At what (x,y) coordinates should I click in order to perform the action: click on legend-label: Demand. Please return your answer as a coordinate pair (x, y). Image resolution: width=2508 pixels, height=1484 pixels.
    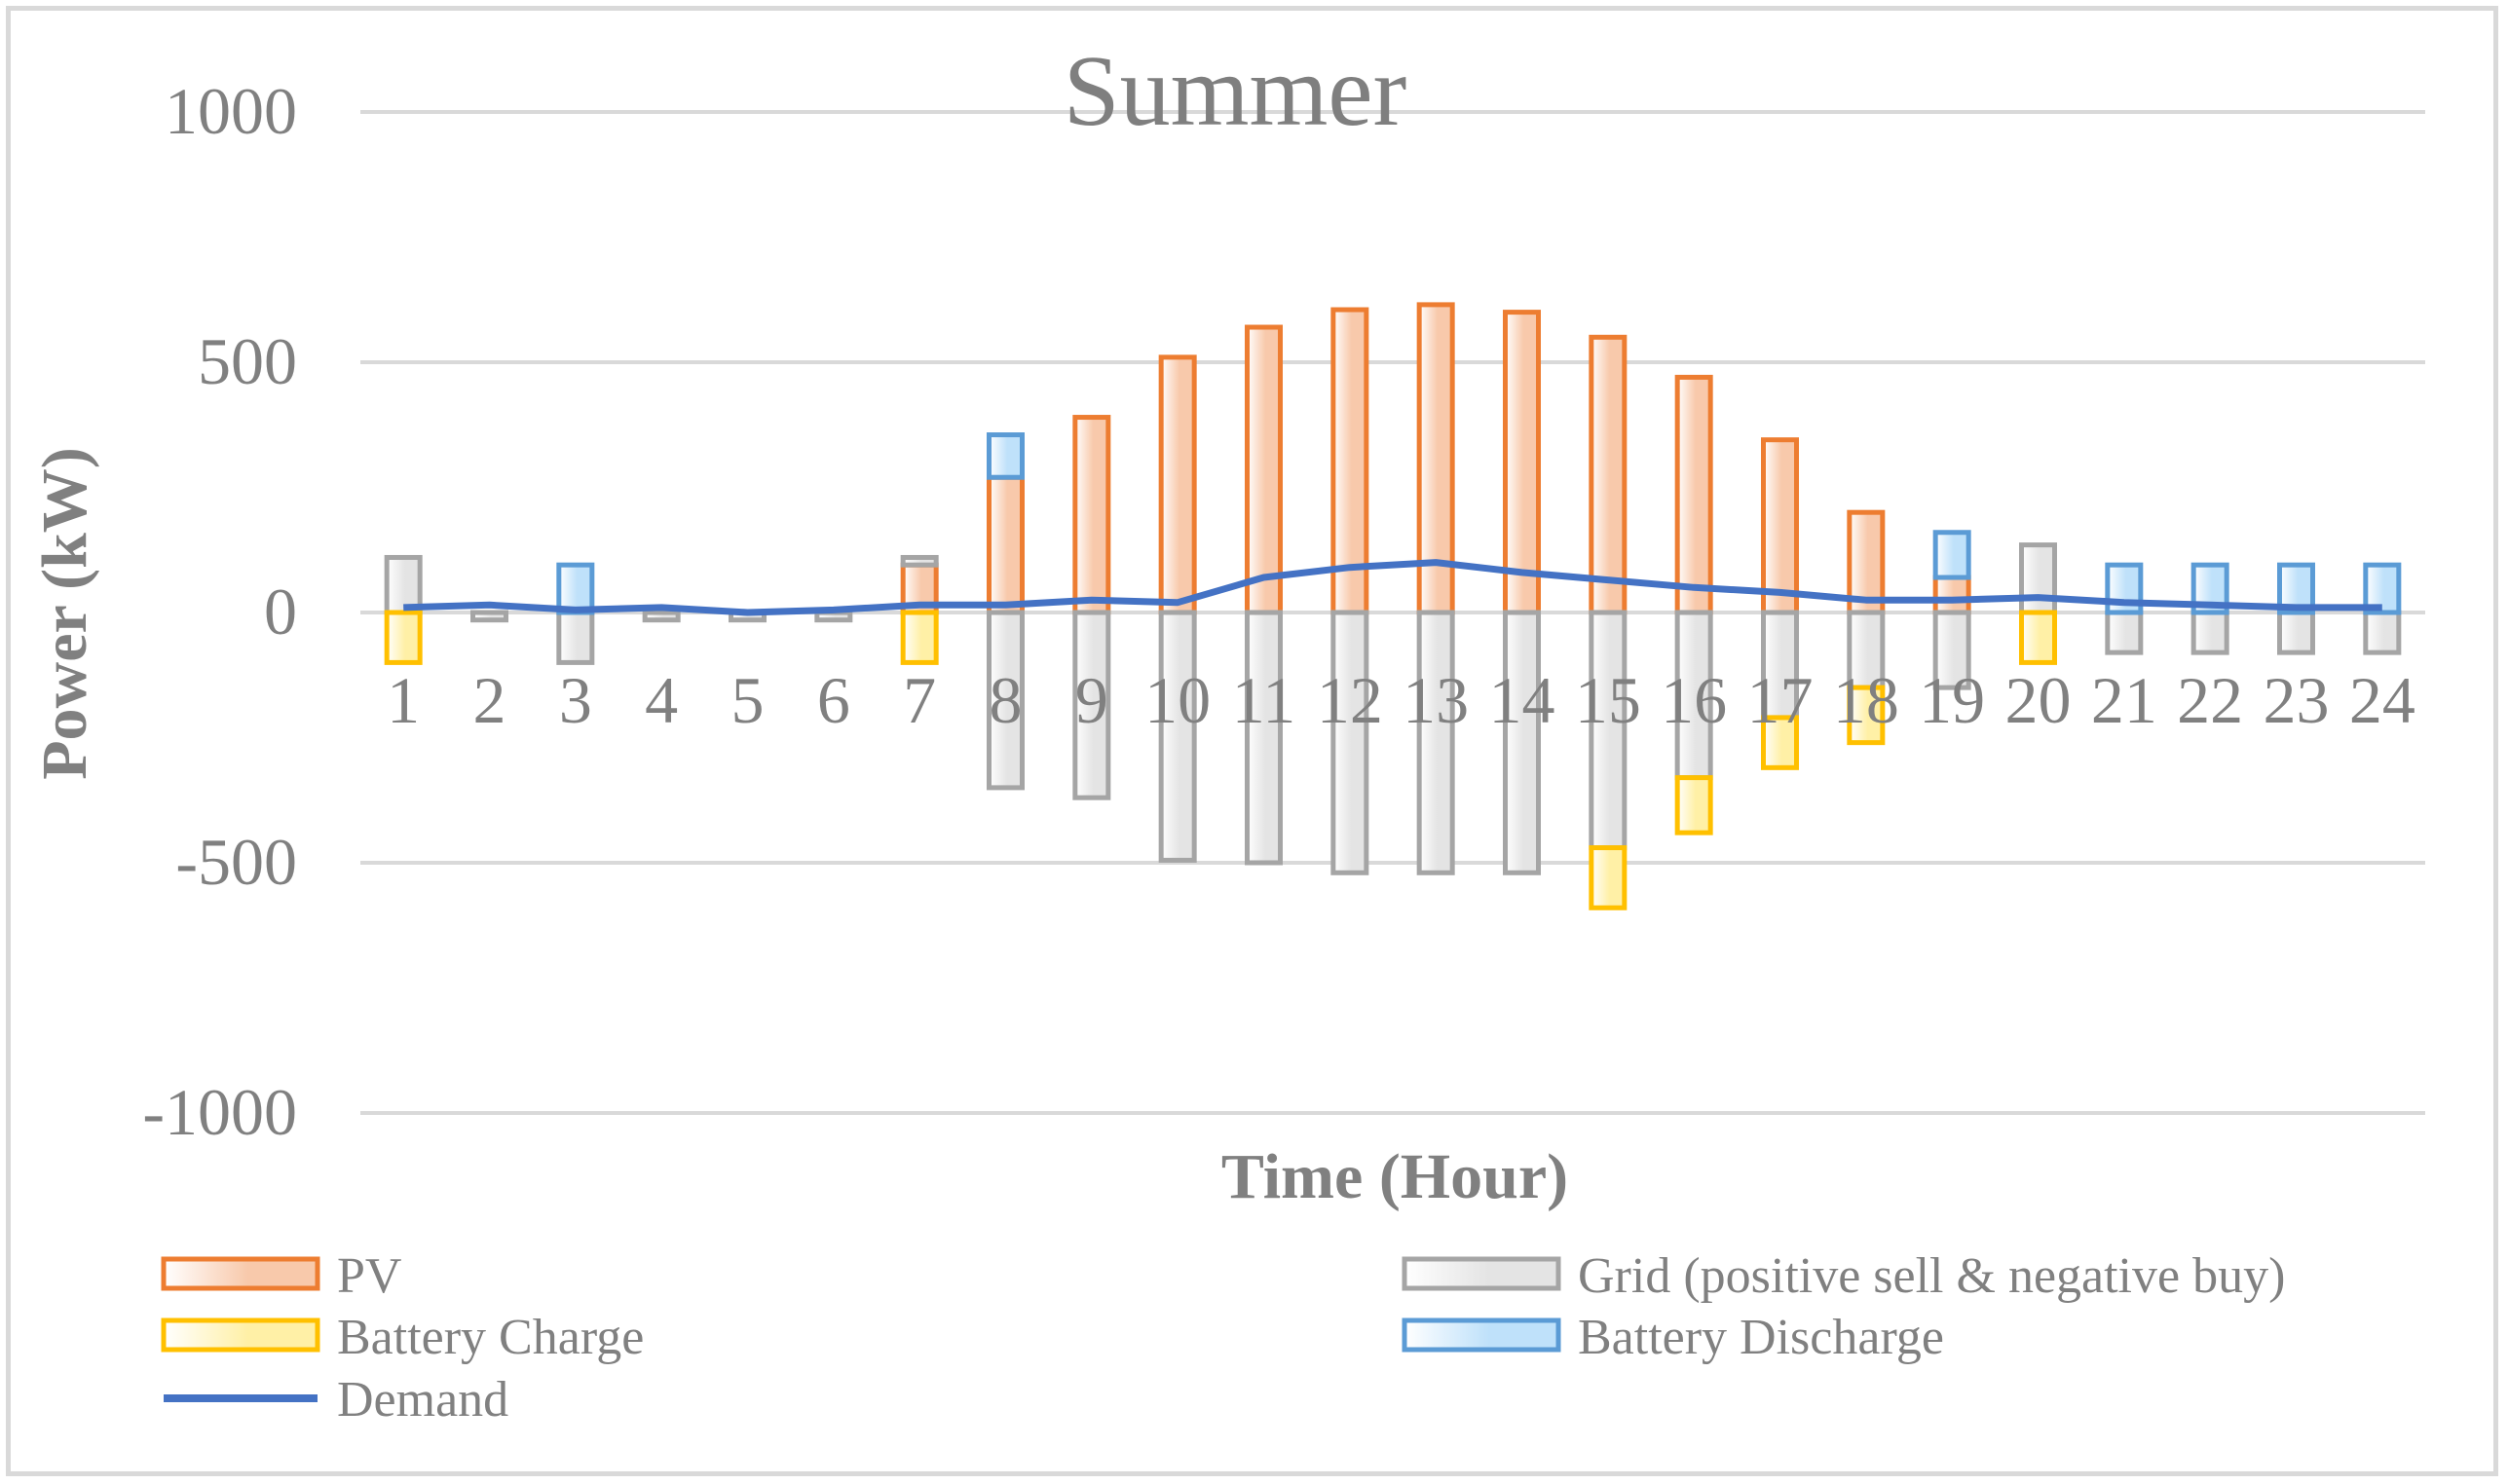
    Looking at the image, I should click on (423, 1400).